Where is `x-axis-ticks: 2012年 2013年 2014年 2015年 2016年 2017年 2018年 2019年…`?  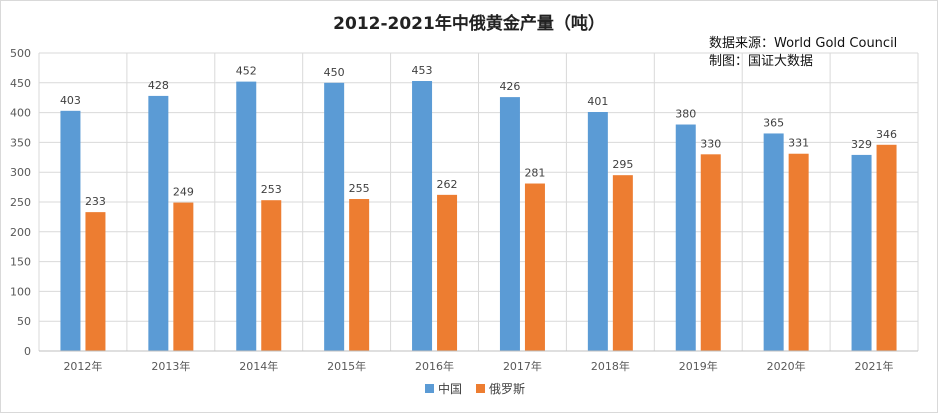
x-axis-ticks: 2012年 2013年 2014年 2015年 2016年 2017年 2018年 2019年… is located at coordinates (478, 361).